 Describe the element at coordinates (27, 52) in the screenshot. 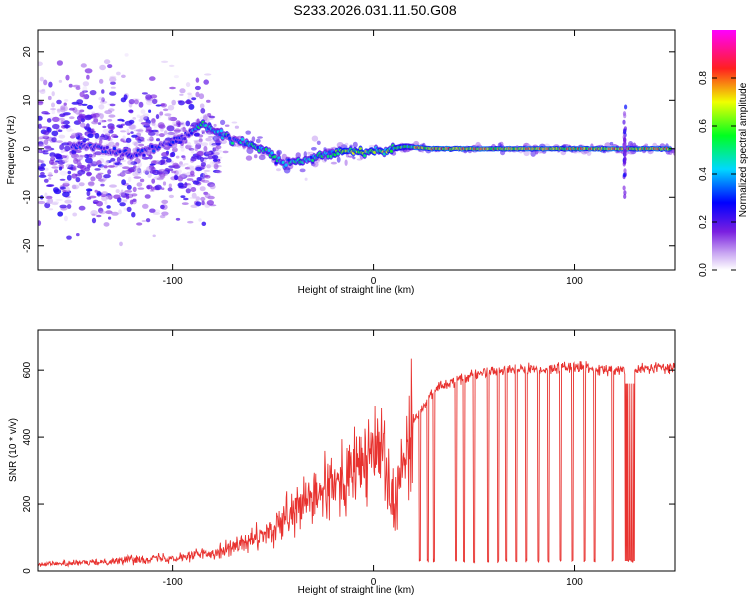

I see `spectrogram-ytick-label: 20` at that location.